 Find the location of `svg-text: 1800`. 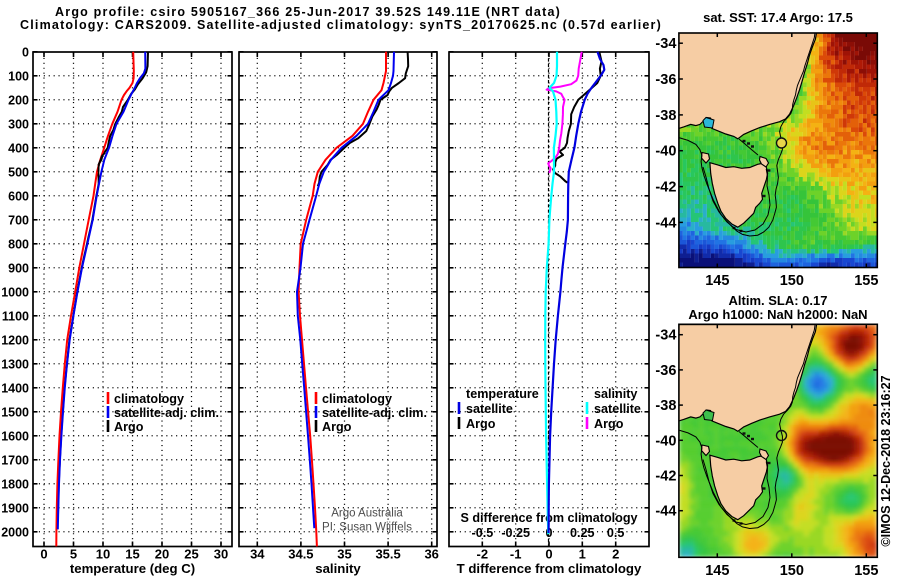

svg-text: 1800 is located at coordinates (15, 484).